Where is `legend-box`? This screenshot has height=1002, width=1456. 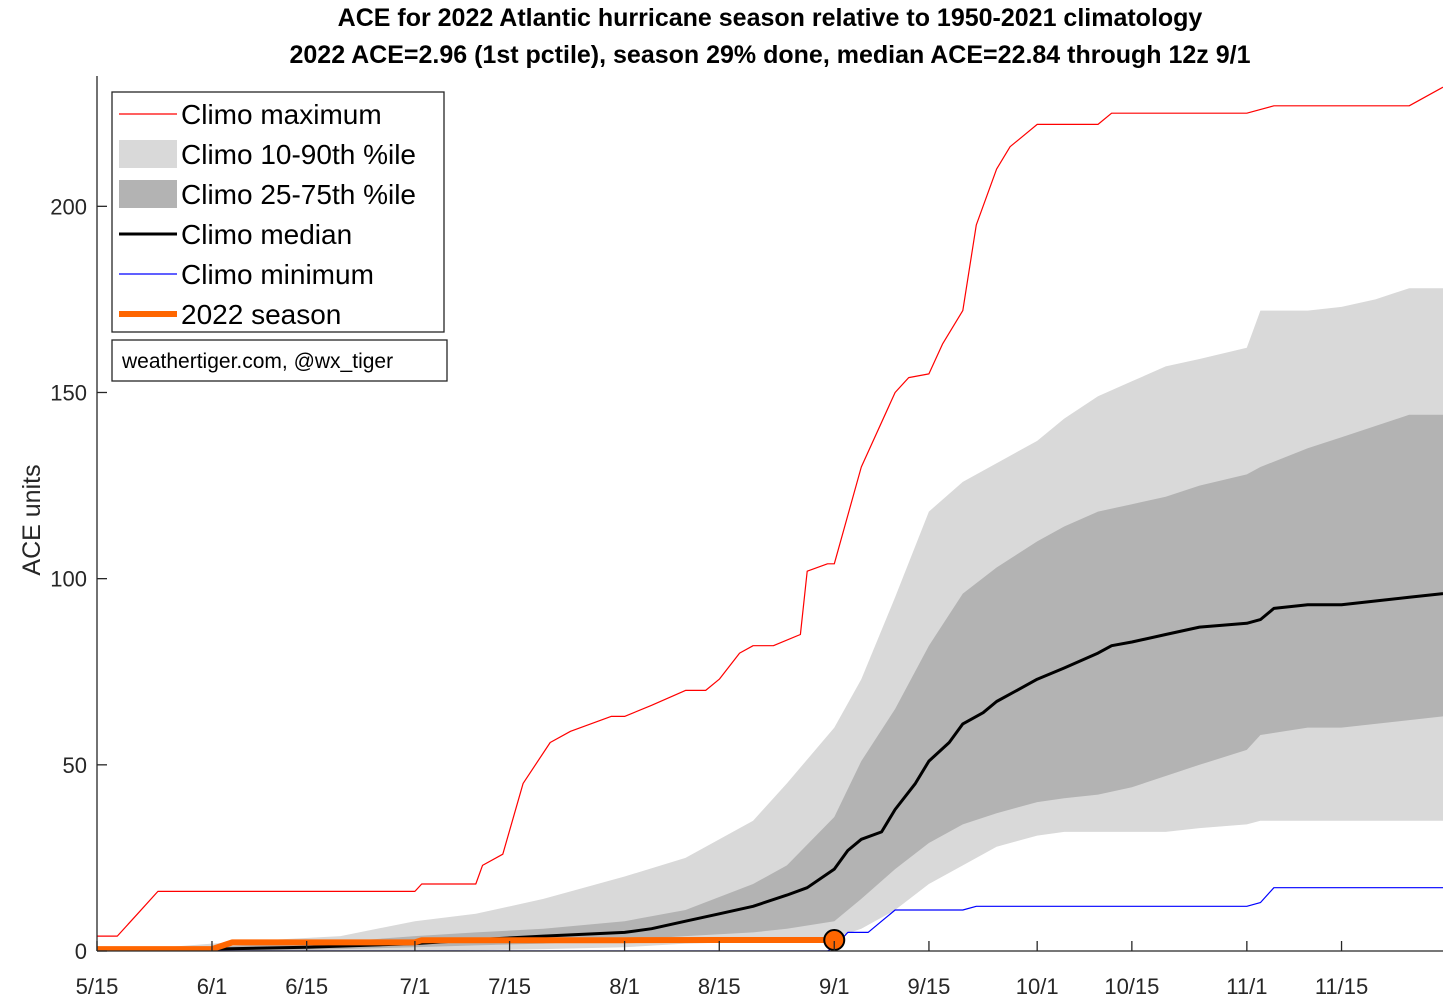
legend-box is located at coordinates (278, 212).